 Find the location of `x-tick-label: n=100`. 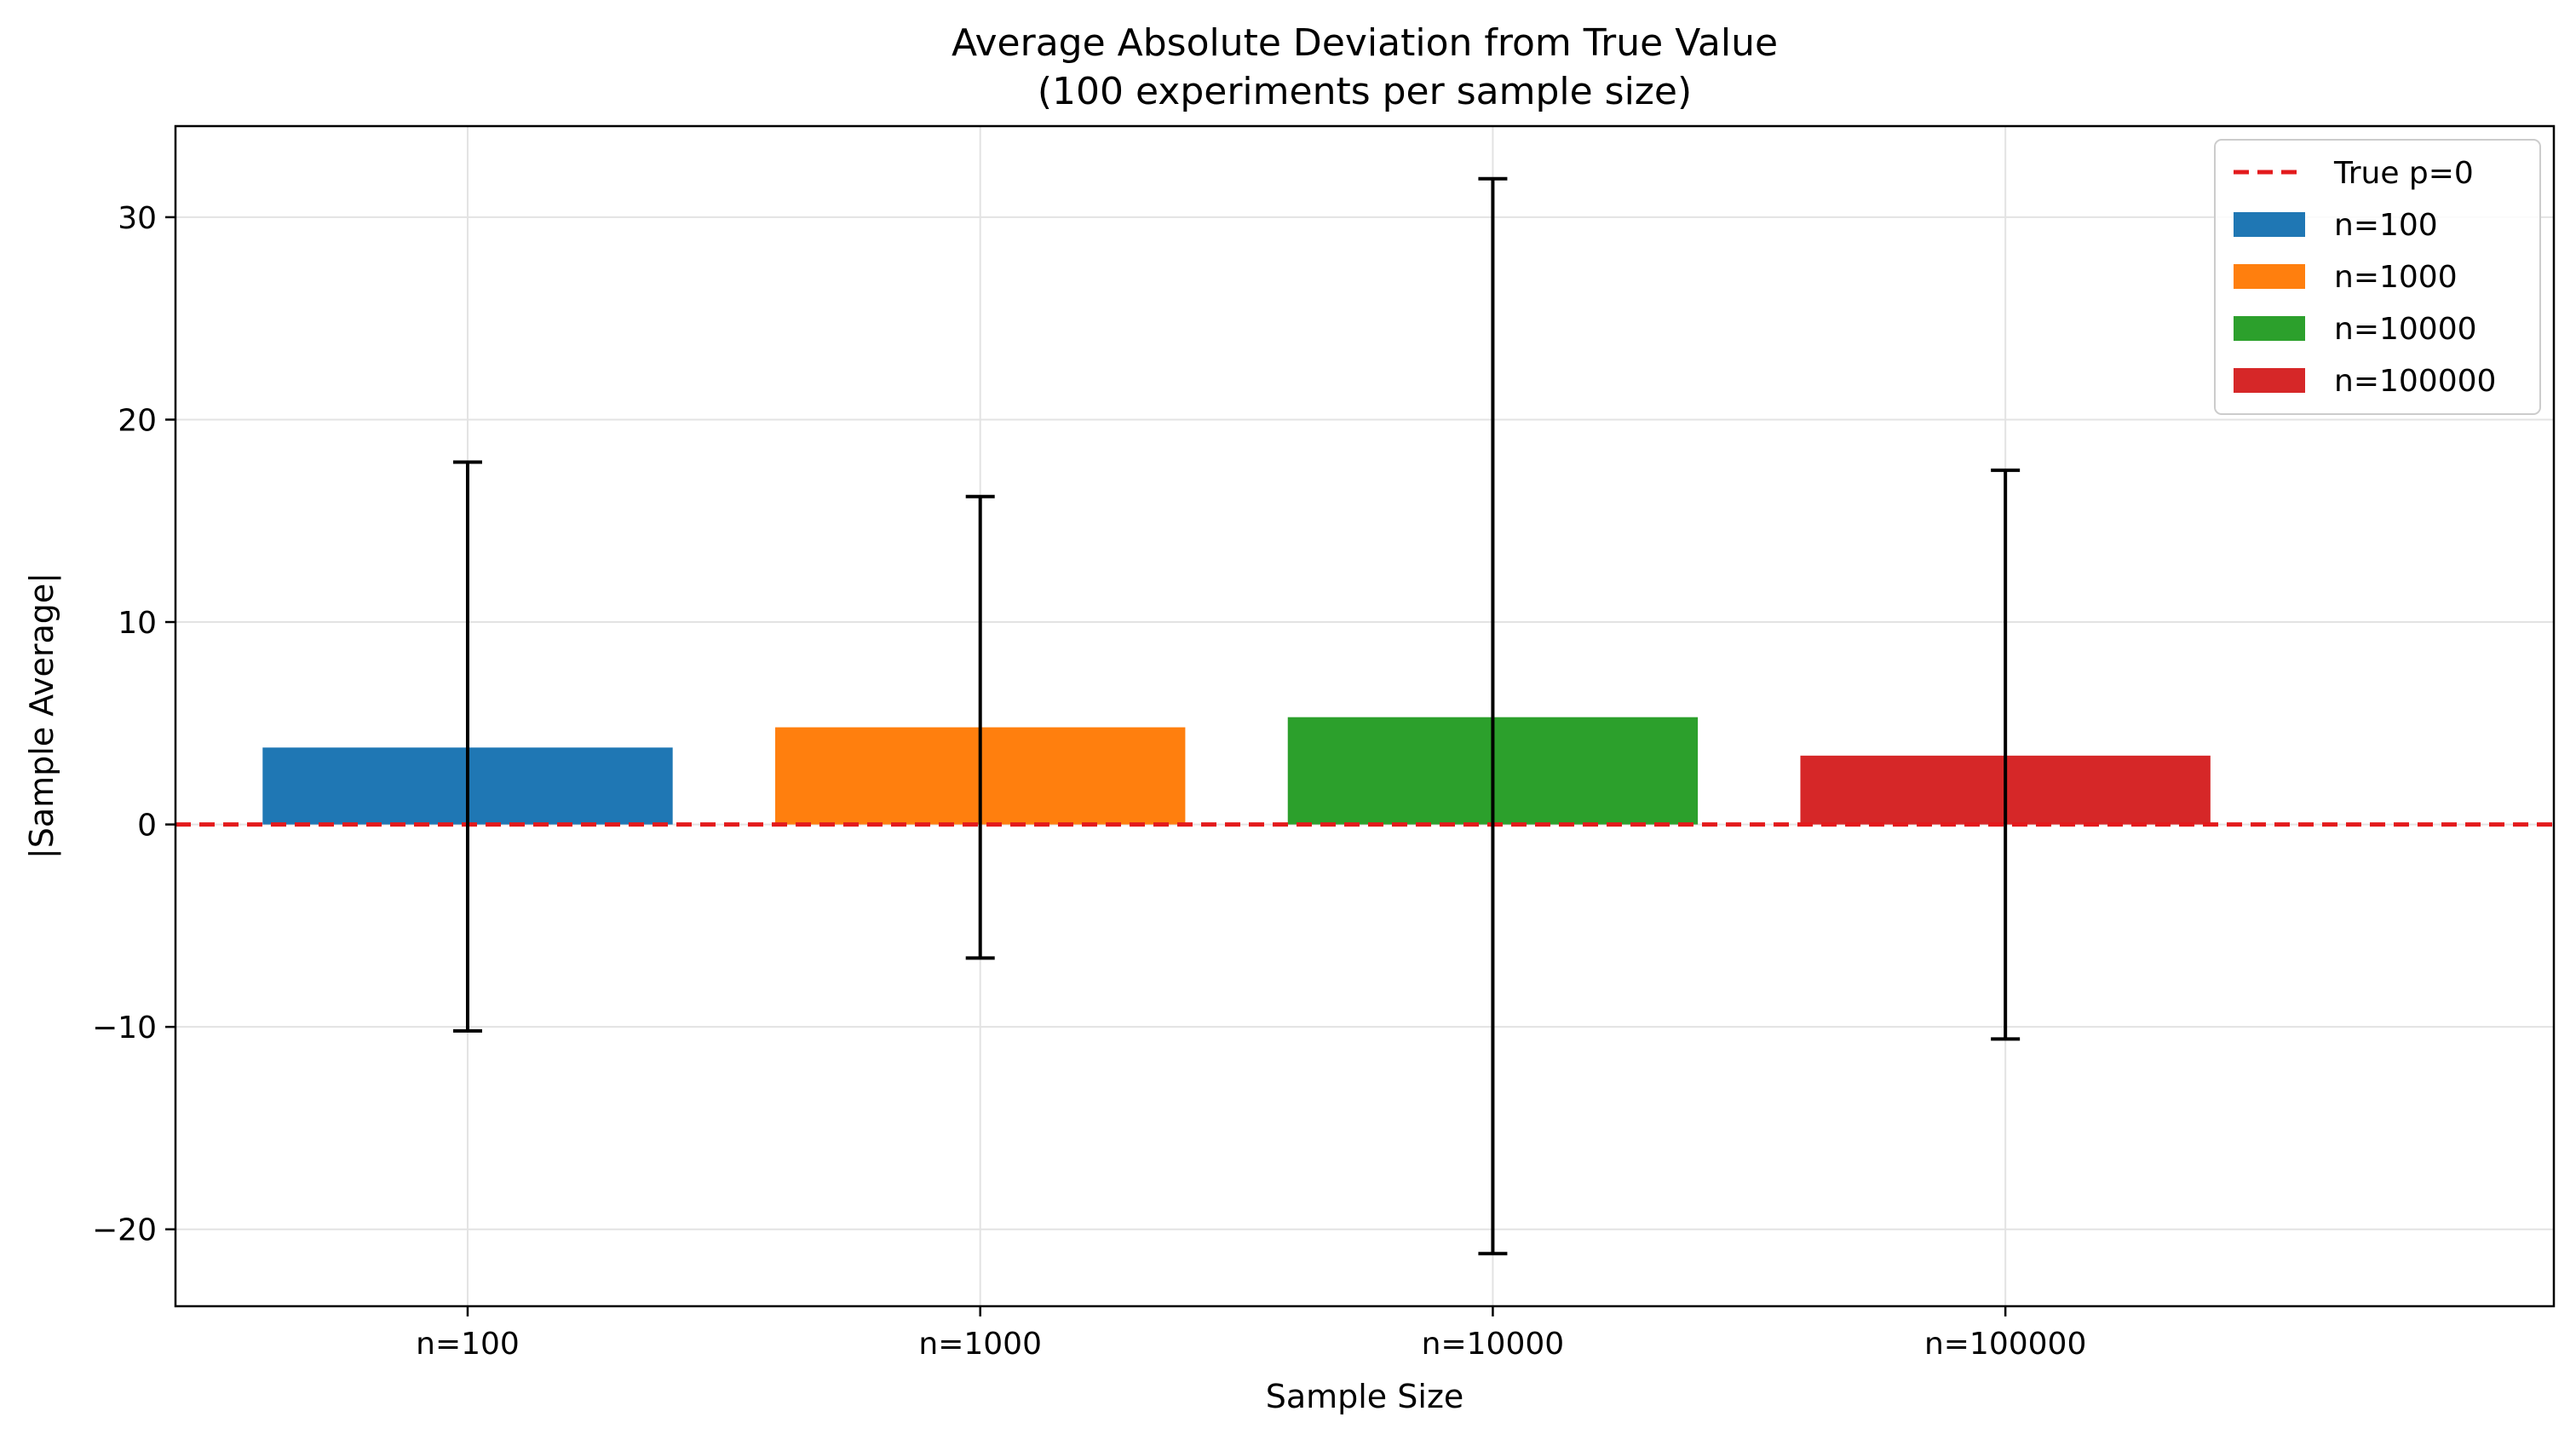

x-tick-label: n=100 is located at coordinates (468, 1344).